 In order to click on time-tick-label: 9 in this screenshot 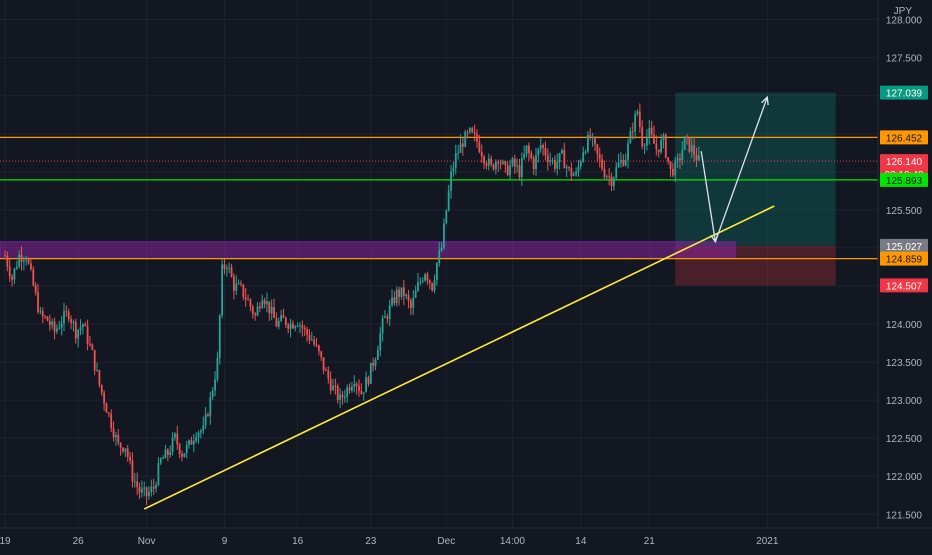, I will do `click(225, 541)`.